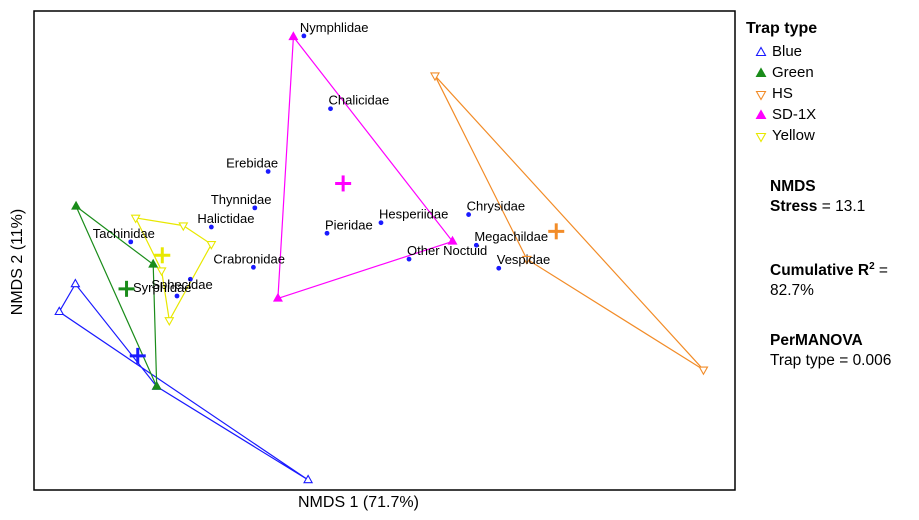  Describe the element at coordinates (116, 296) in the screenshot. I see `hull-green` at that location.